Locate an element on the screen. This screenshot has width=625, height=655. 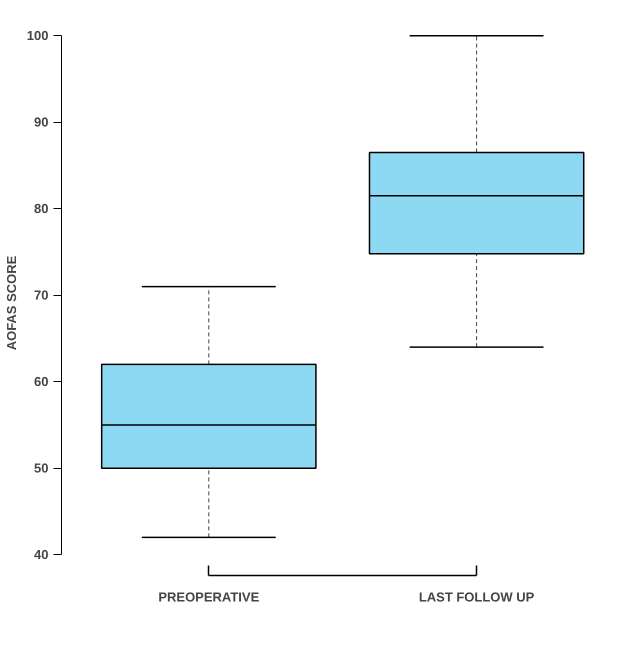
y-axis-title: AOFAS SCORE is located at coordinates (11, 302).